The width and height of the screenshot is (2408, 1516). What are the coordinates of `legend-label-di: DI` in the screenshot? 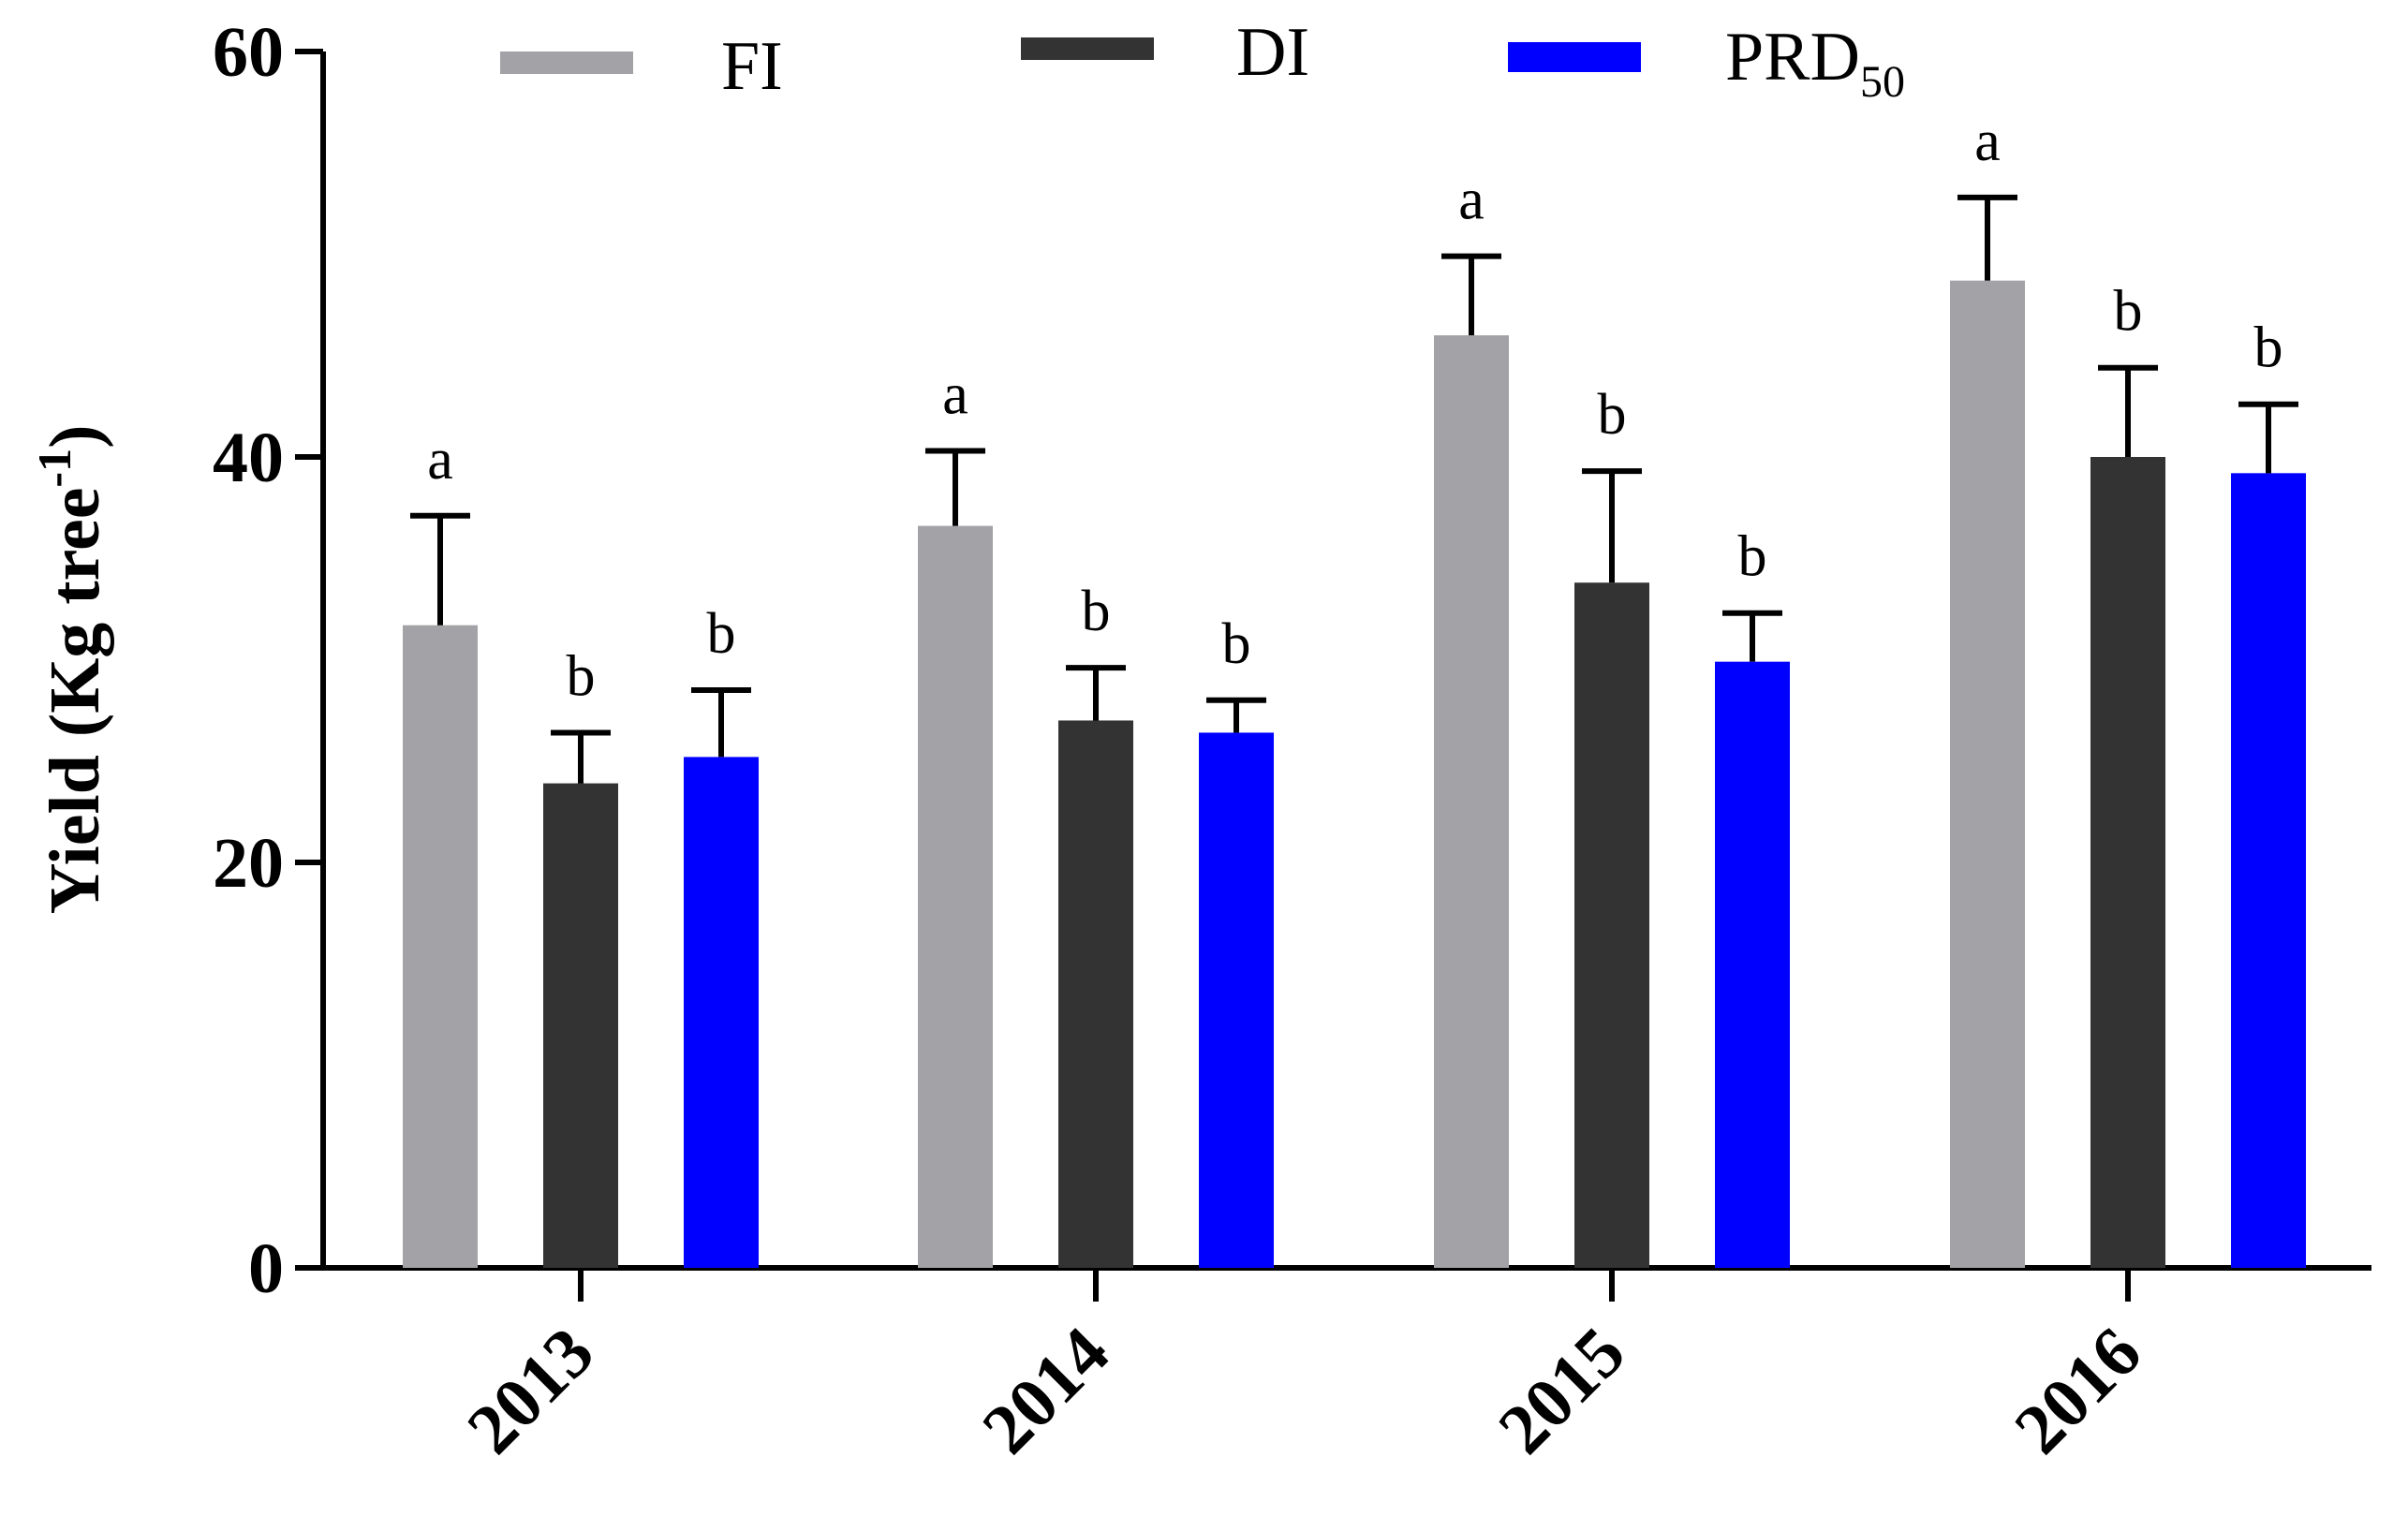 It's located at (1272, 53).